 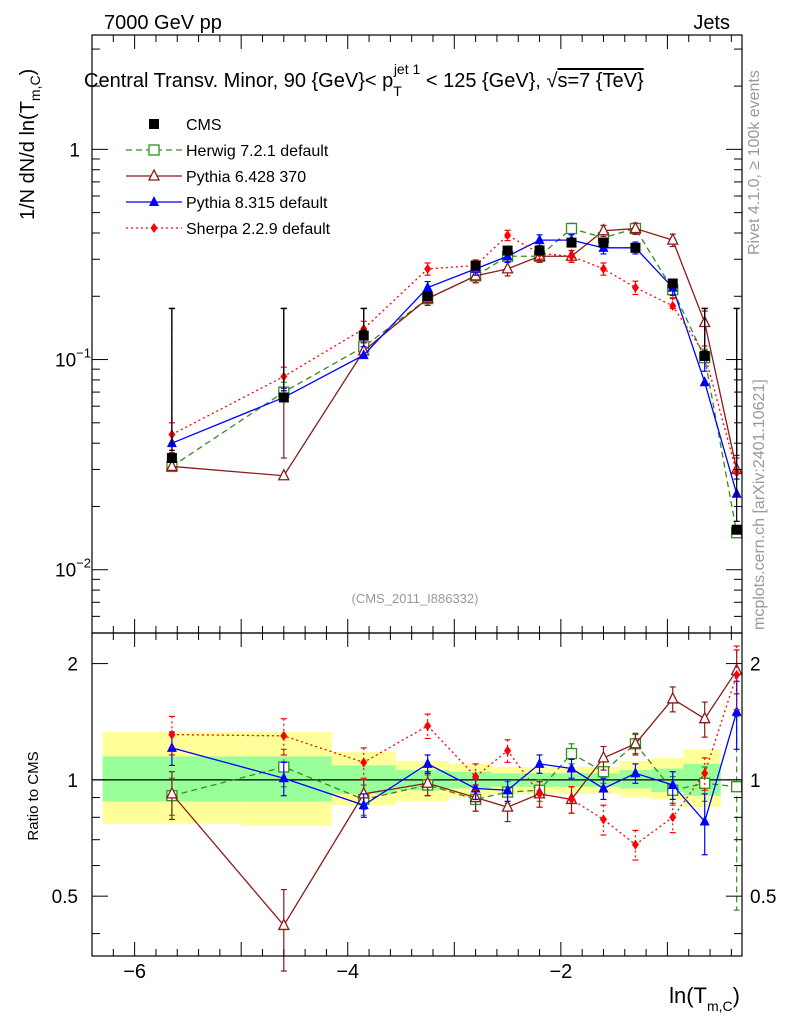 What do you see at coordinates (33, 795) in the screenshot?
I see `ratio-y-axis-label: Ratio to CMS` at bounding box center [33, 795].